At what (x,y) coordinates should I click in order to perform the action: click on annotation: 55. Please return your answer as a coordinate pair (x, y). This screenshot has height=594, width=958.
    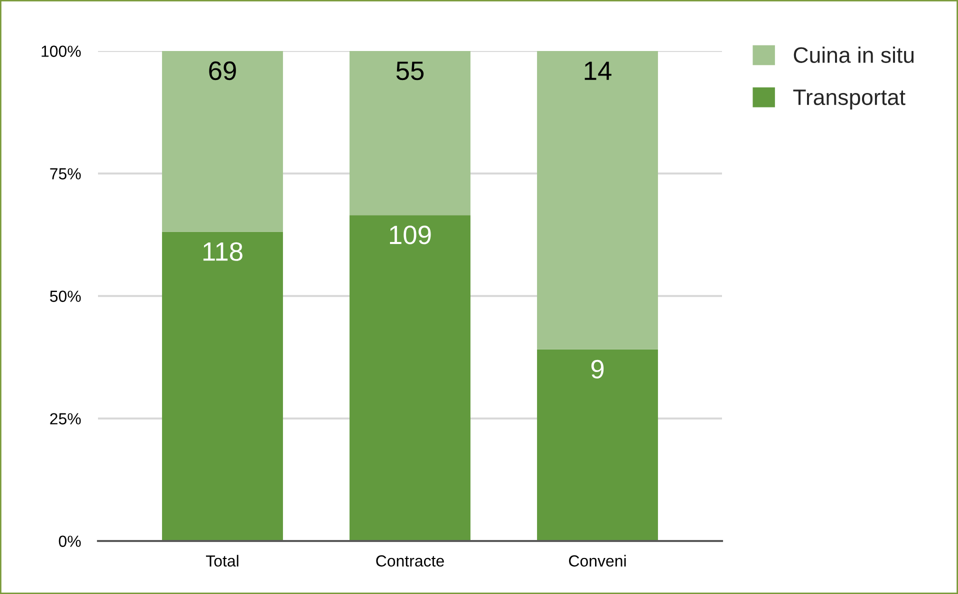
    Looking at the image, I should click on (410, 71).